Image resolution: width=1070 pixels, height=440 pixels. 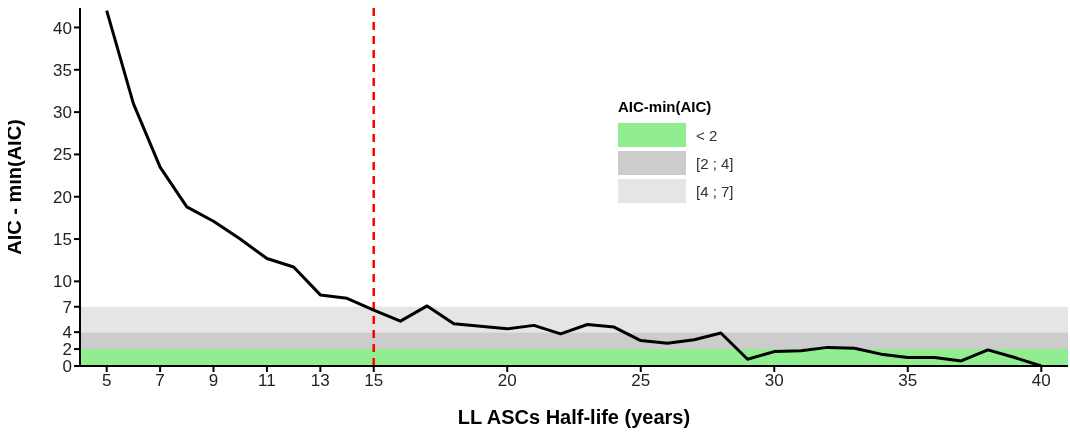 I want to click on x-tick-label: 5, so click(x=106, y=381).